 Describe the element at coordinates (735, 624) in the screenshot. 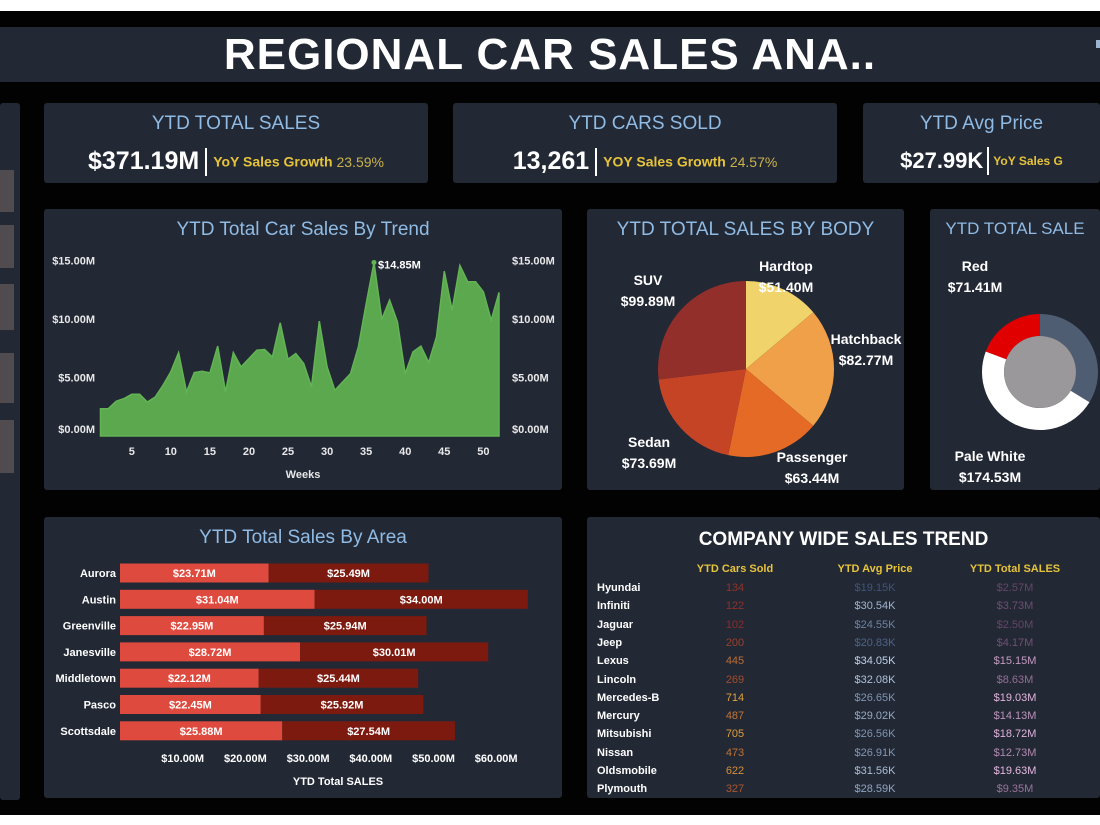

I see `cars-sold-cell: 102` at that location.